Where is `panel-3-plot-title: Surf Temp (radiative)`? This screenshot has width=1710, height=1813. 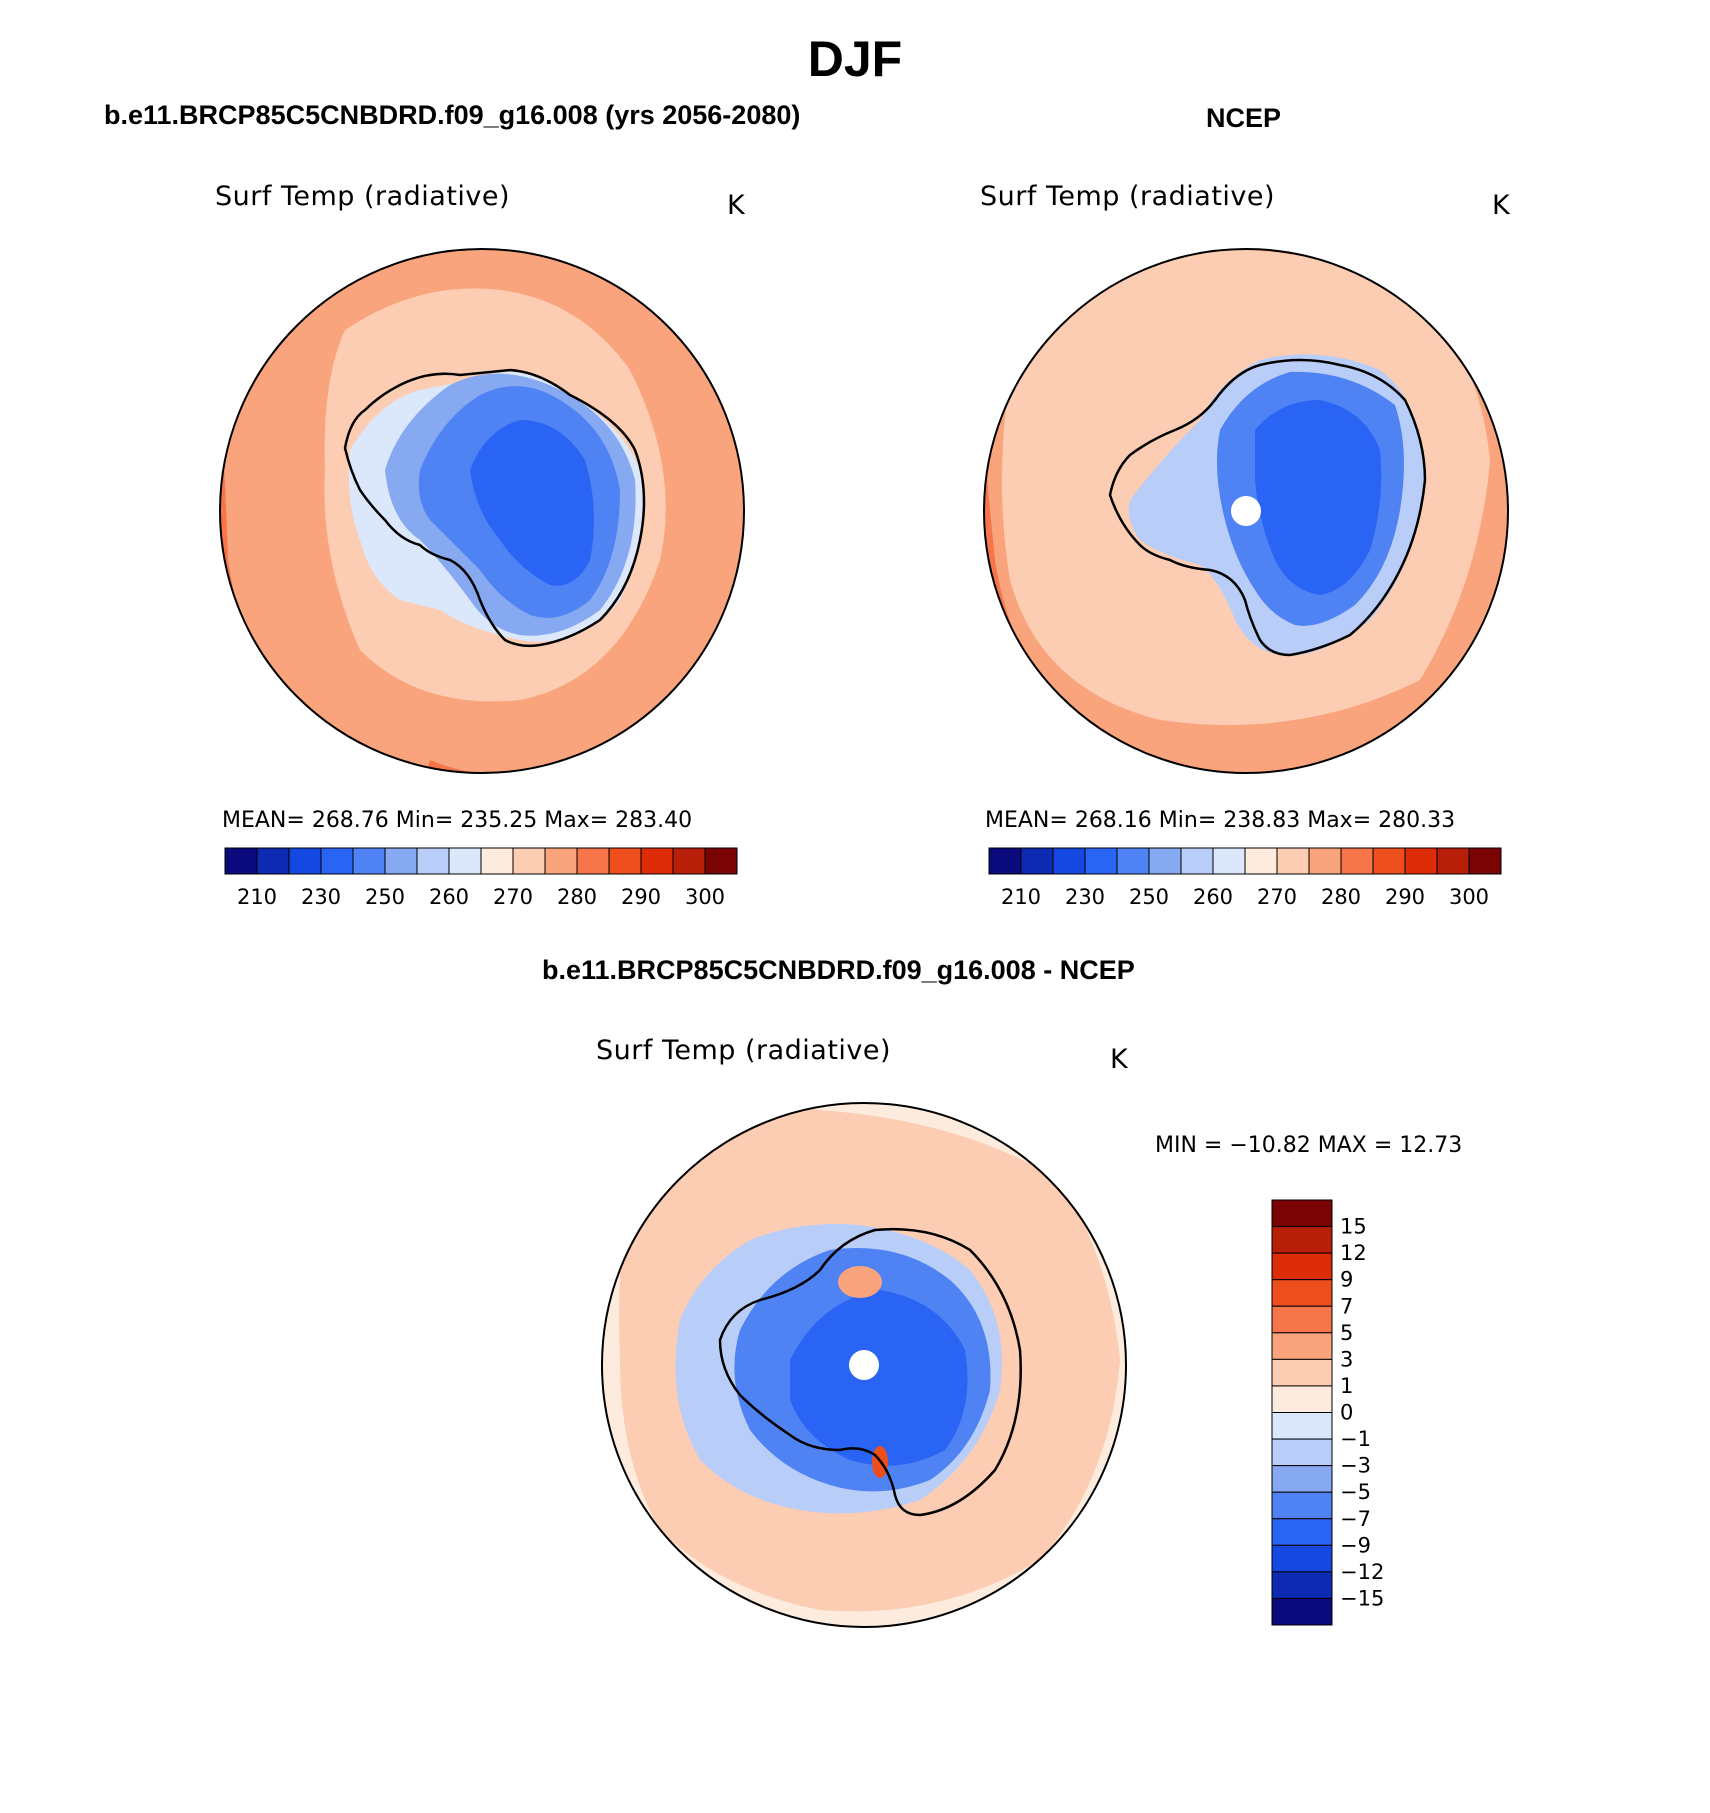
panel-3-plot-title: Surf Temp (radiative) is located at coordinates (744, 1050).